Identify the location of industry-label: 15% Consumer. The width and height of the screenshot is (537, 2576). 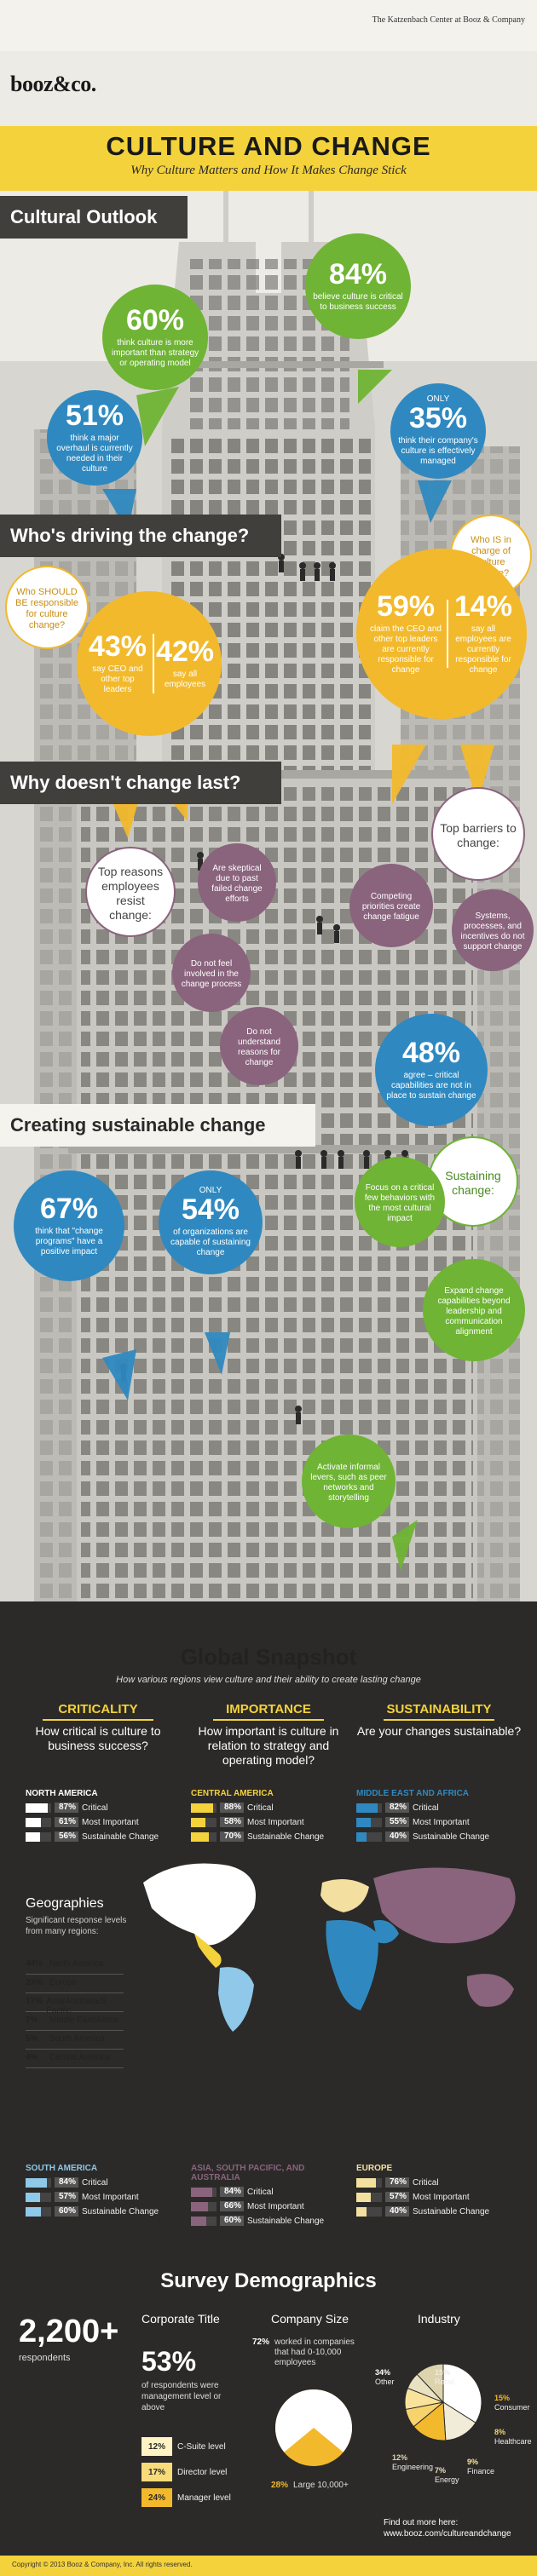
(512, 2403).